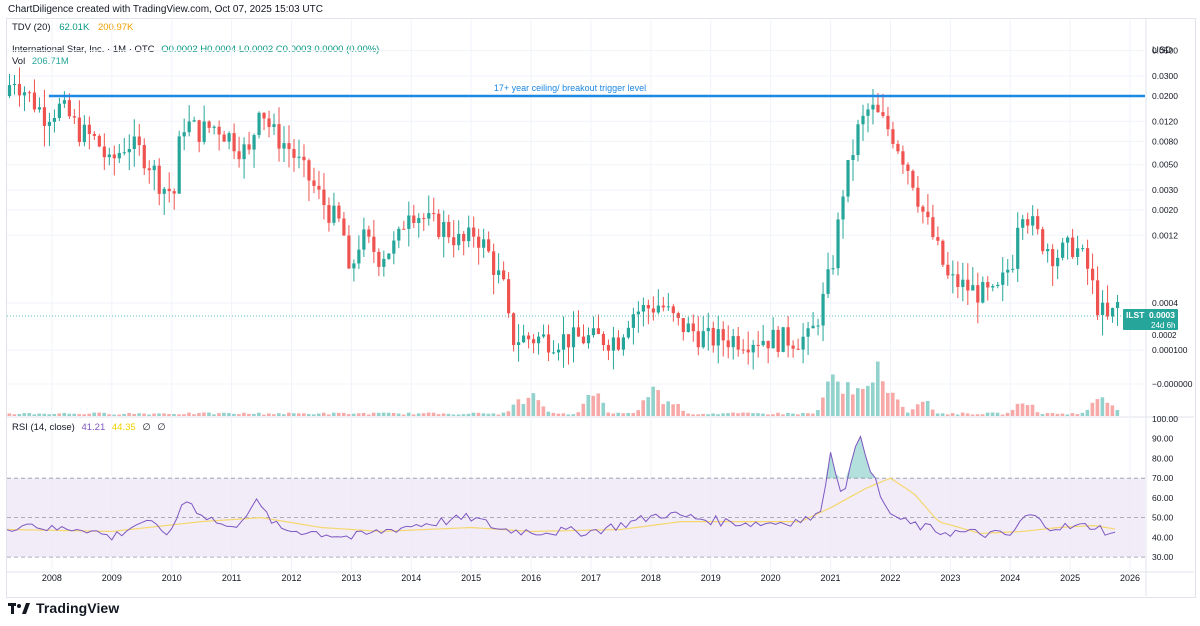 The height and width of the screenshot is (626, 1200). Describe the element at coordinates (231, 578) in the screenshot. I see `year-label: 2011` at that location.